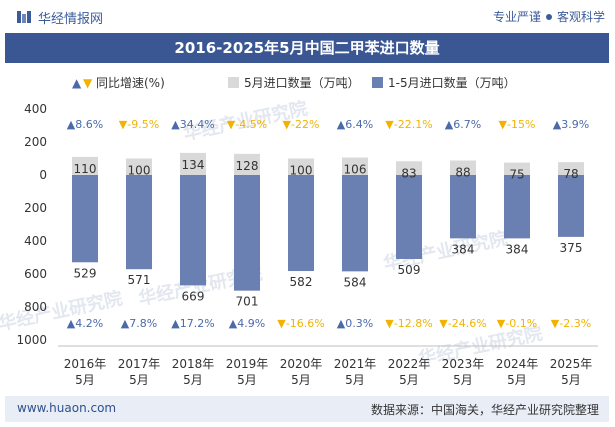 This screenshot has width=615, height=427. What do you see at coordinates (571, 124) in the screenshot?
I see `growth-may-label: ▲3.9%` at bounding box center [571, 124].